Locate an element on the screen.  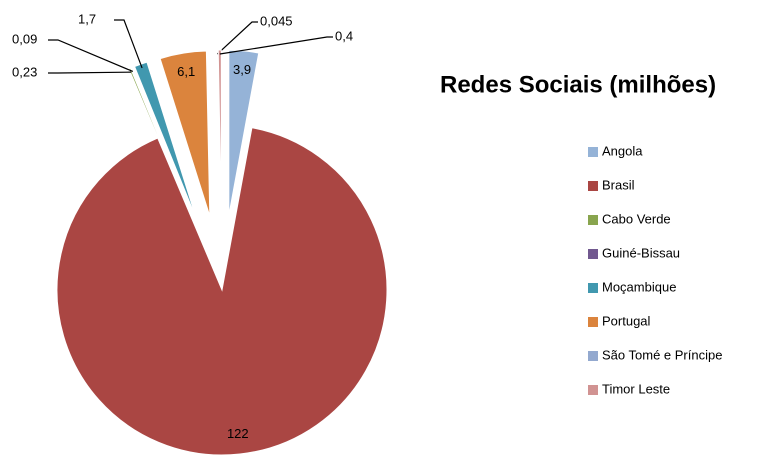
data-label: 3,9 is located at coordinates (242, 69).